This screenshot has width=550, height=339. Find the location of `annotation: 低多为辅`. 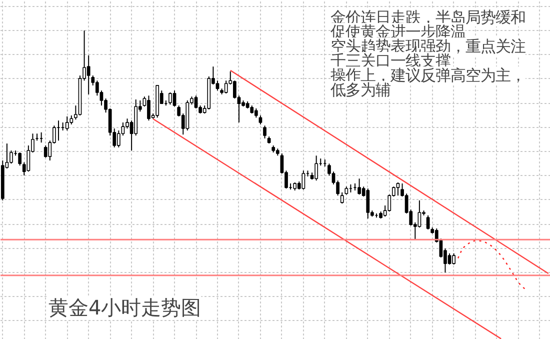

annotation: 低多为辅 is located at coordinates (360, 90).